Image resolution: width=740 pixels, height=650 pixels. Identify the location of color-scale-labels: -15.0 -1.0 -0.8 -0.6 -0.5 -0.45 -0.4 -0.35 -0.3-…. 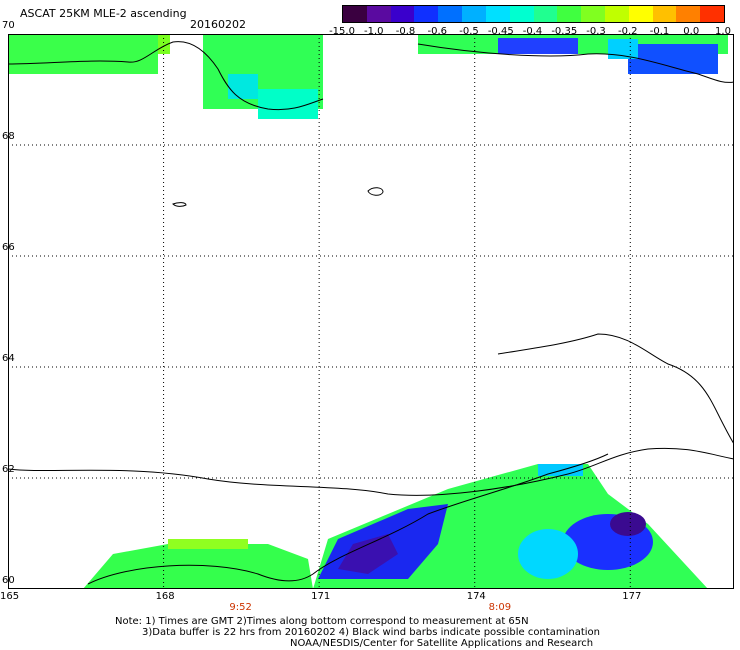
(530, 32).